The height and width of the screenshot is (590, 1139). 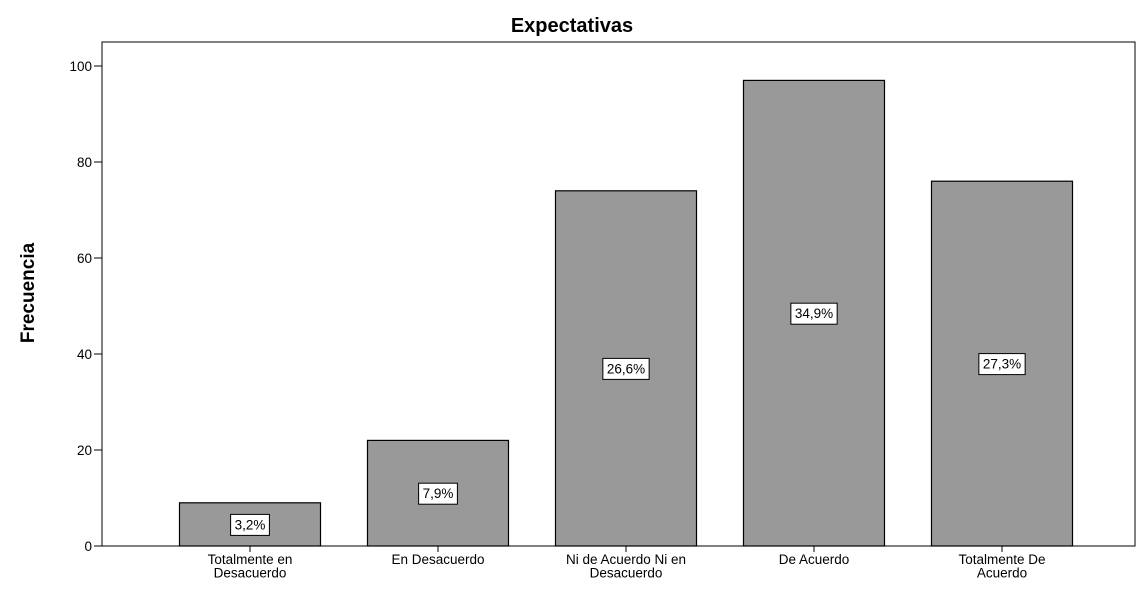 What do you see at coordinates (80, 66) in the screenshot?
I see `y-tick-label: 100` at bounding box center [80, 66].